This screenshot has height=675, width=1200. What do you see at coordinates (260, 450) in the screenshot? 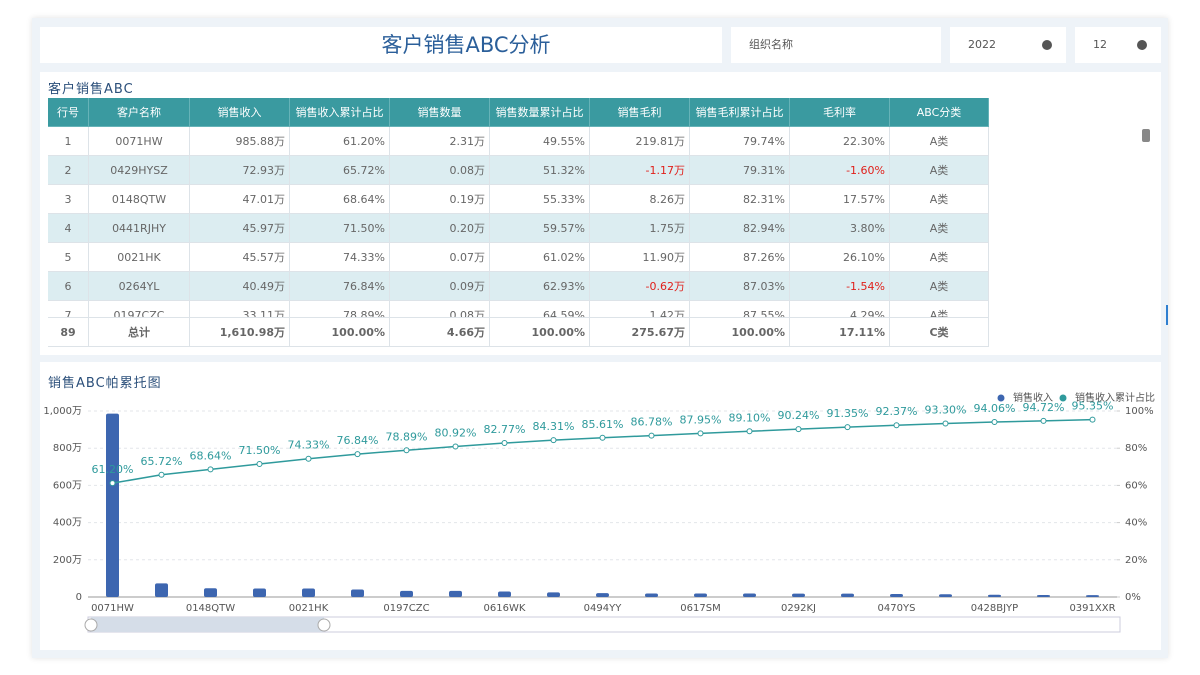
I see `data-label: 71.50%` at bounding box center [260, 450].